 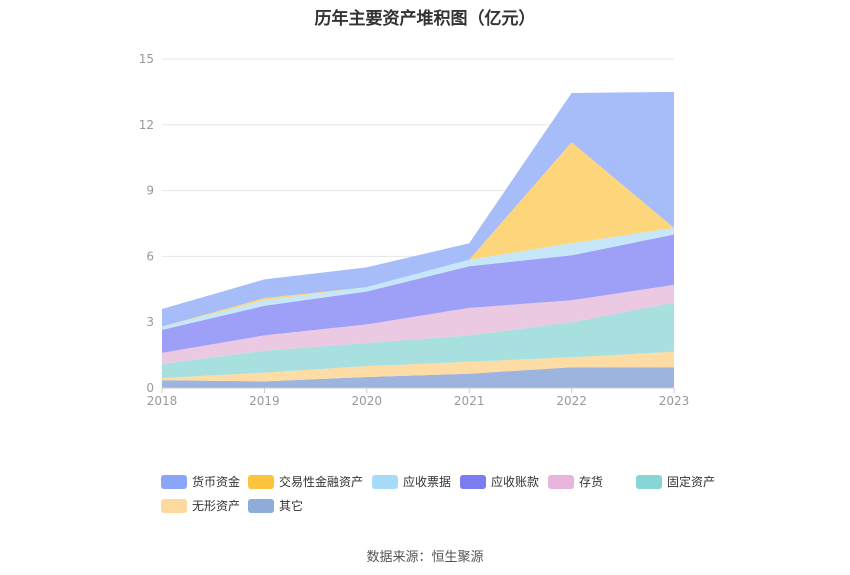 I want to click on legend-item-无形资产: 无形资产, so click(x=200, y=506).